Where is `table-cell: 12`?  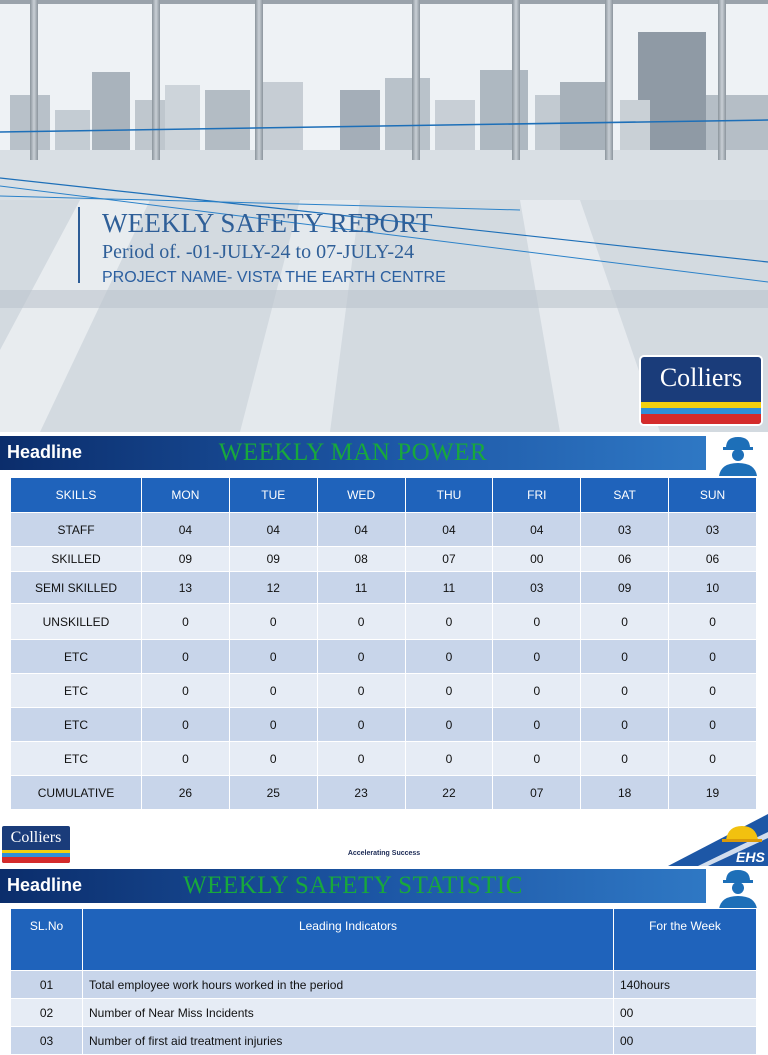
table-cell: 12 is located at coordinates (273, 587).